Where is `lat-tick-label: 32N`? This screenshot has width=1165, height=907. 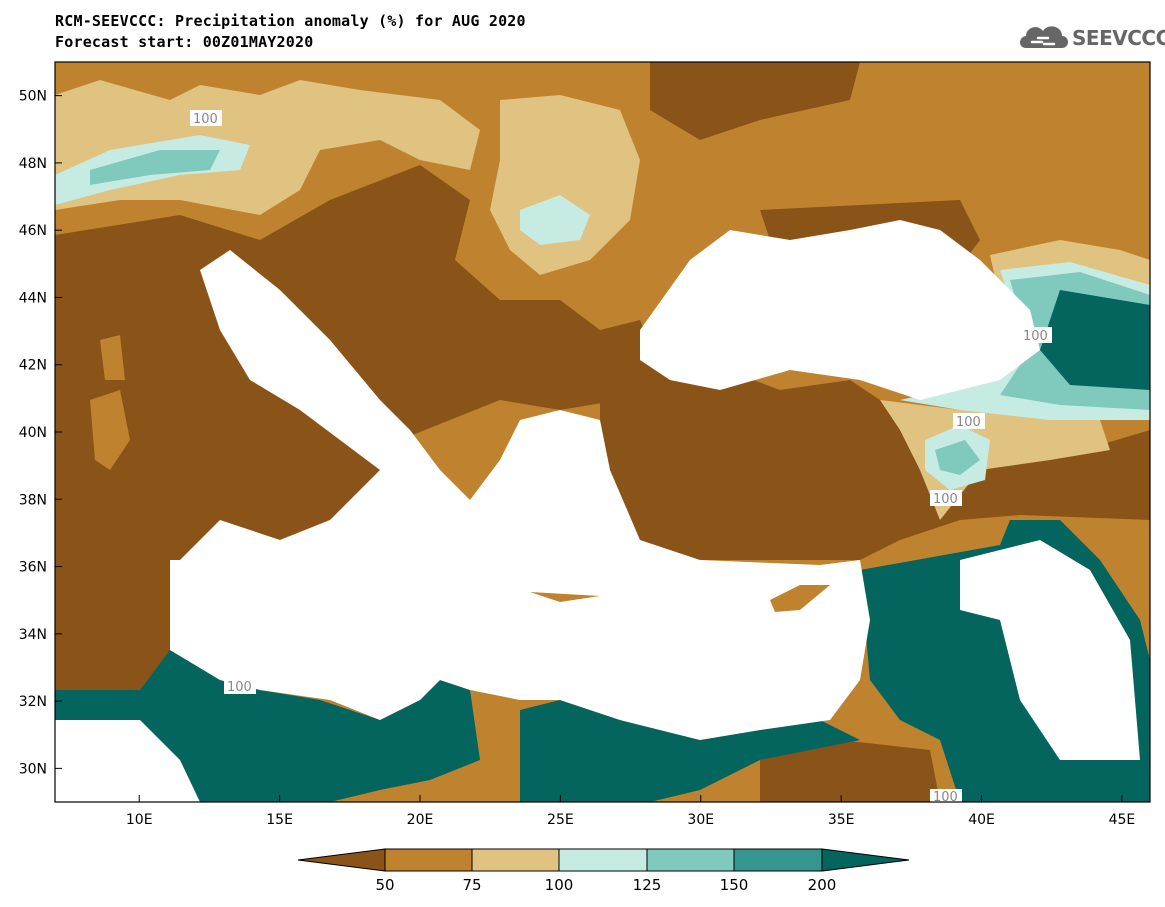 lat-tick-label: 32N is located at coordinates (33, 702).